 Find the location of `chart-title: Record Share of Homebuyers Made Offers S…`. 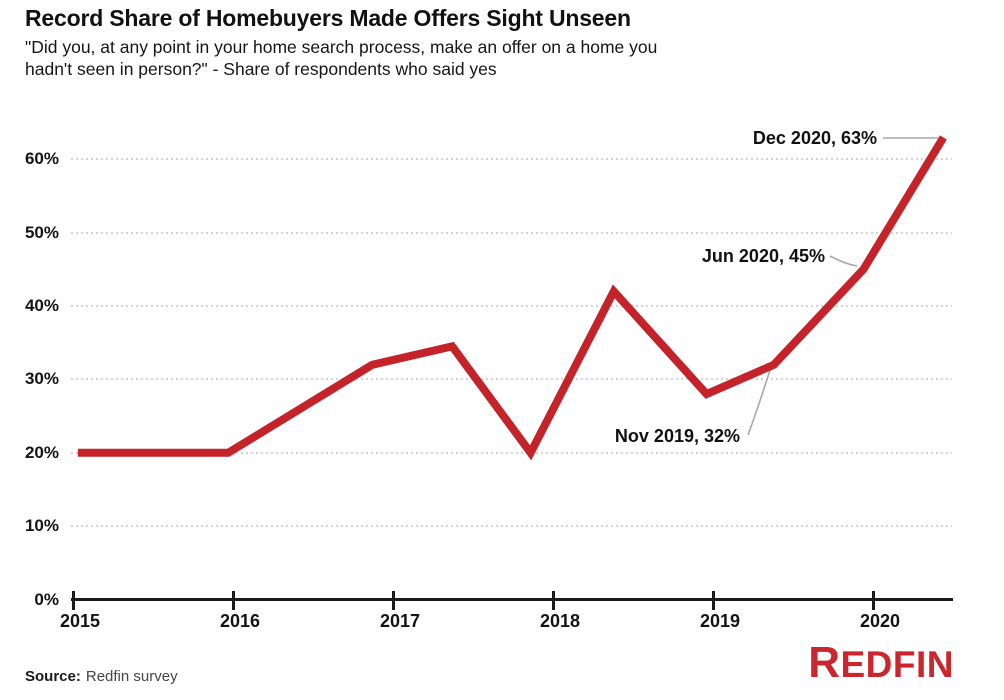

chart-title: Record Share of Homebuyers Made Offers S… is located at coordinates (328, 18).